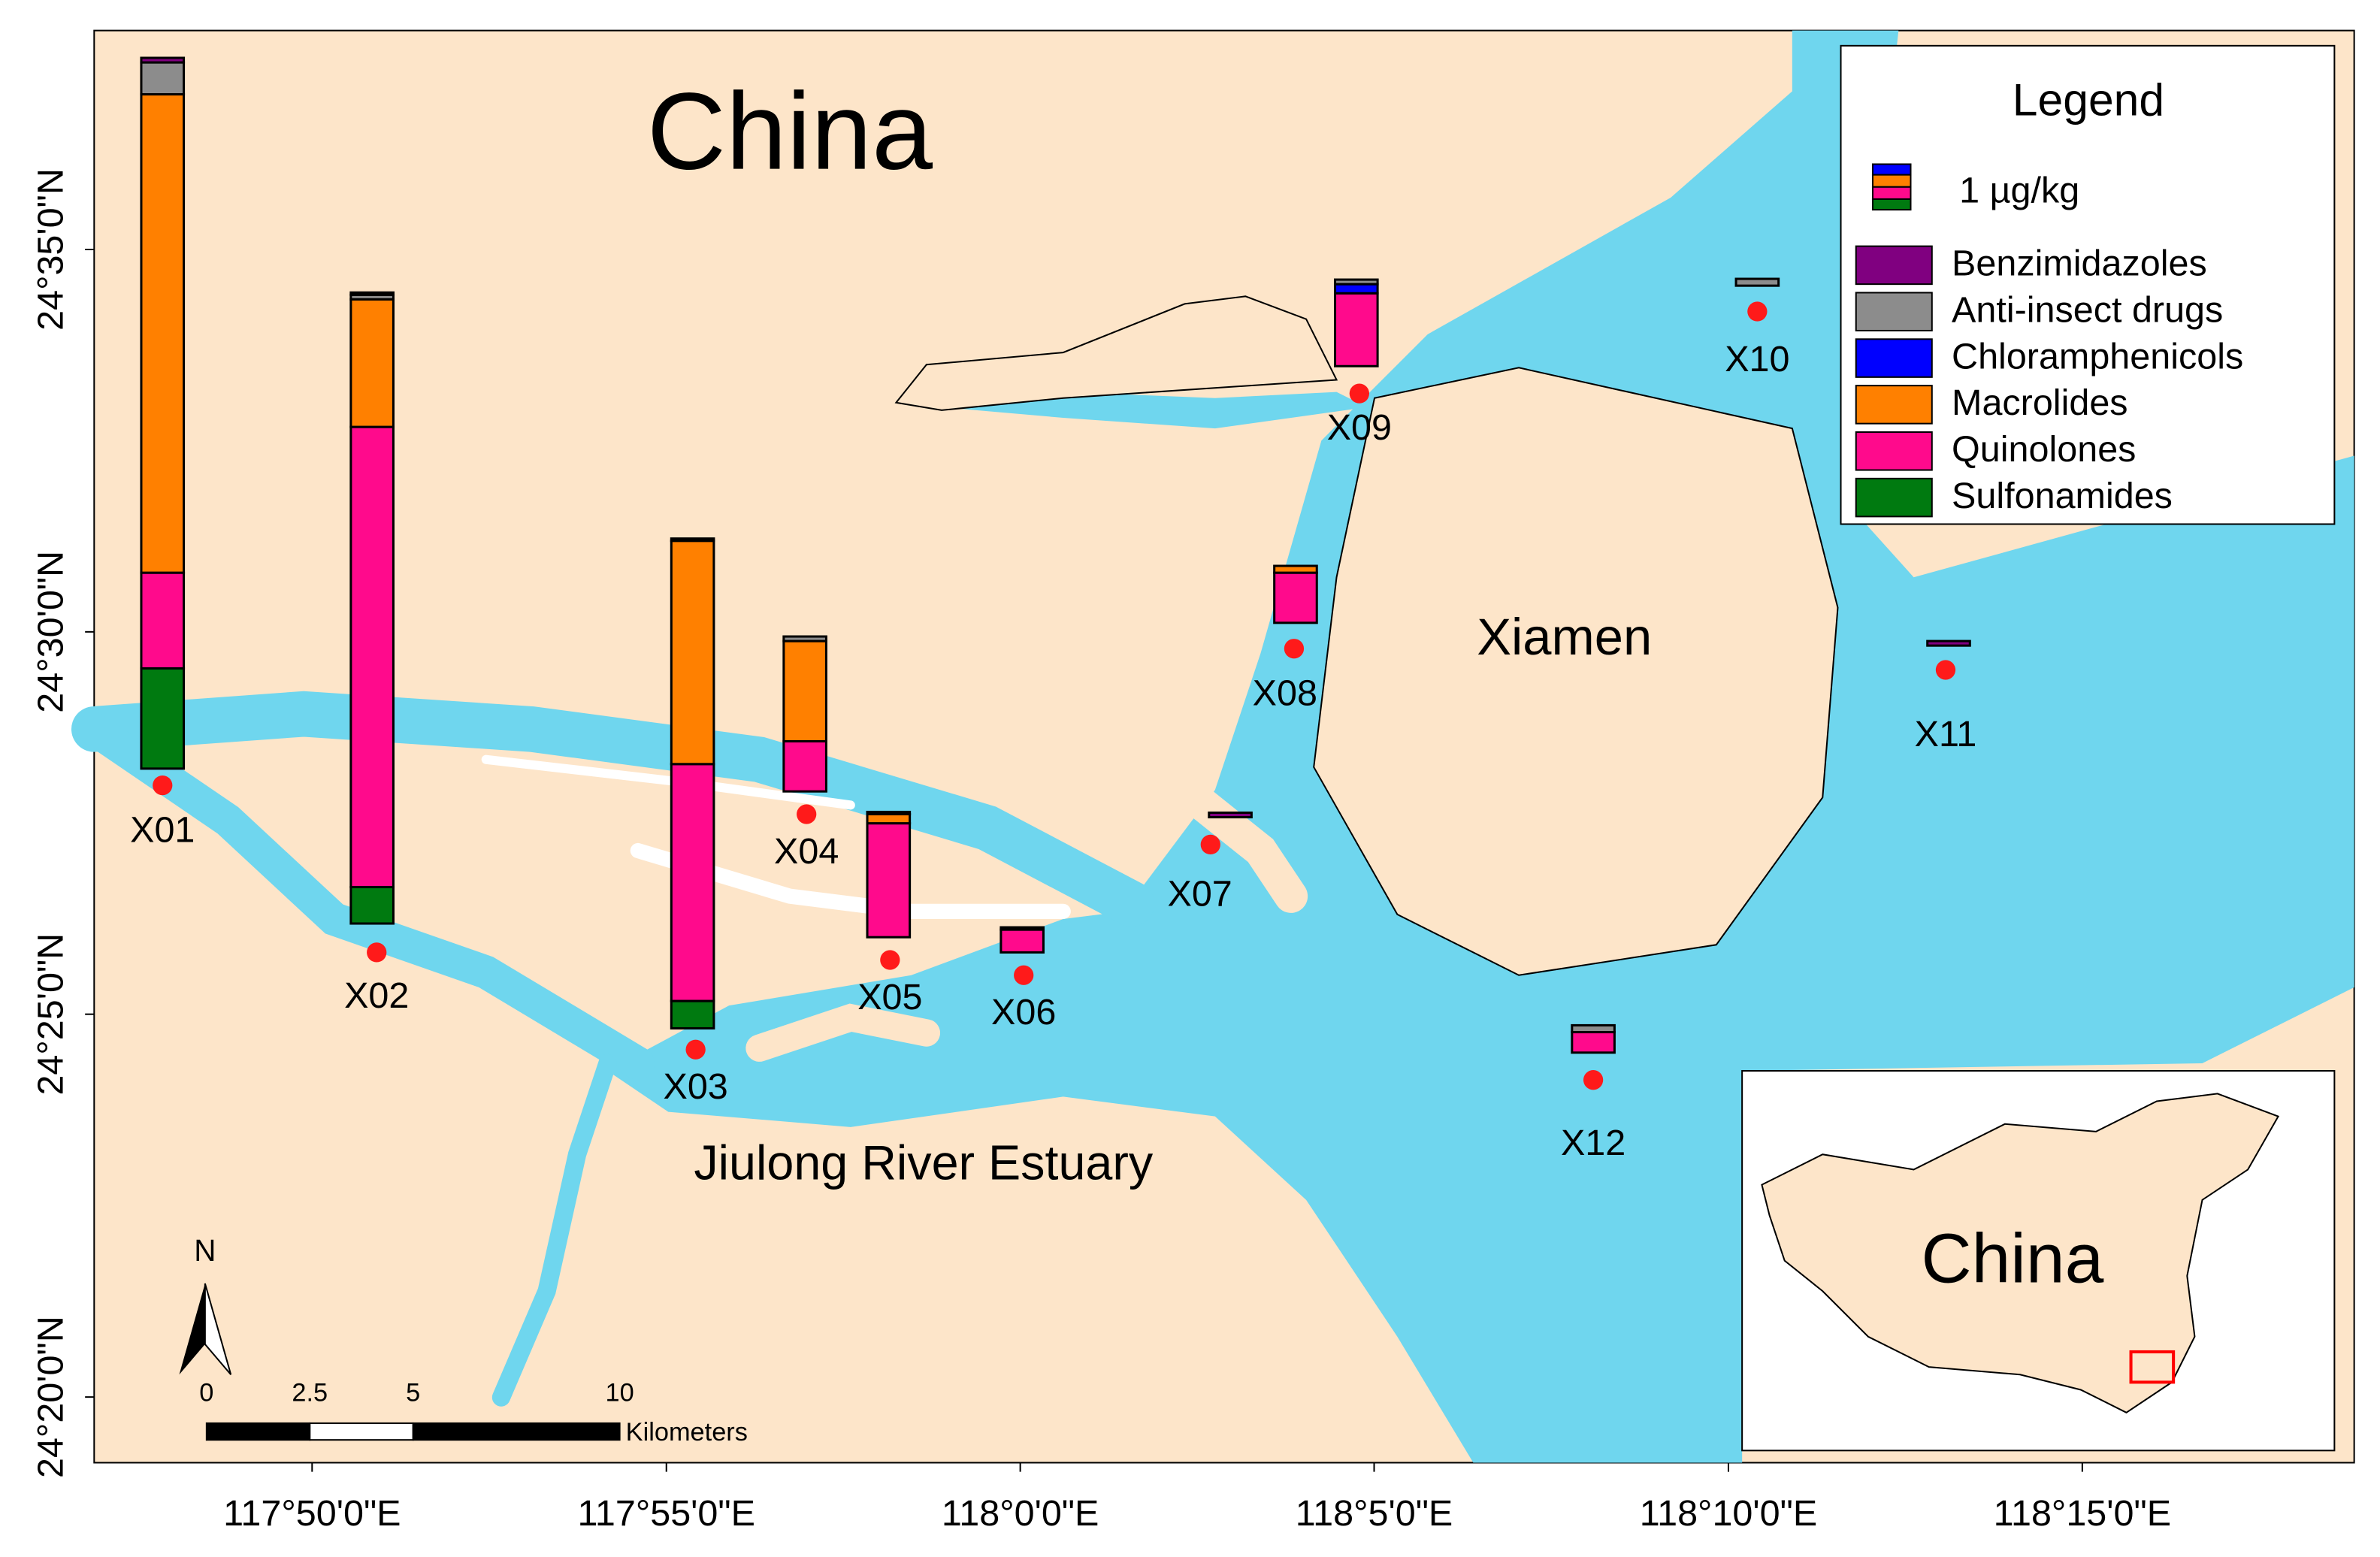 The width and height of the screenshot is (2380, 1557). Describe the element at coordinates (2088, 99) in the screenshot. I see `legend-title: Legend` at that location.